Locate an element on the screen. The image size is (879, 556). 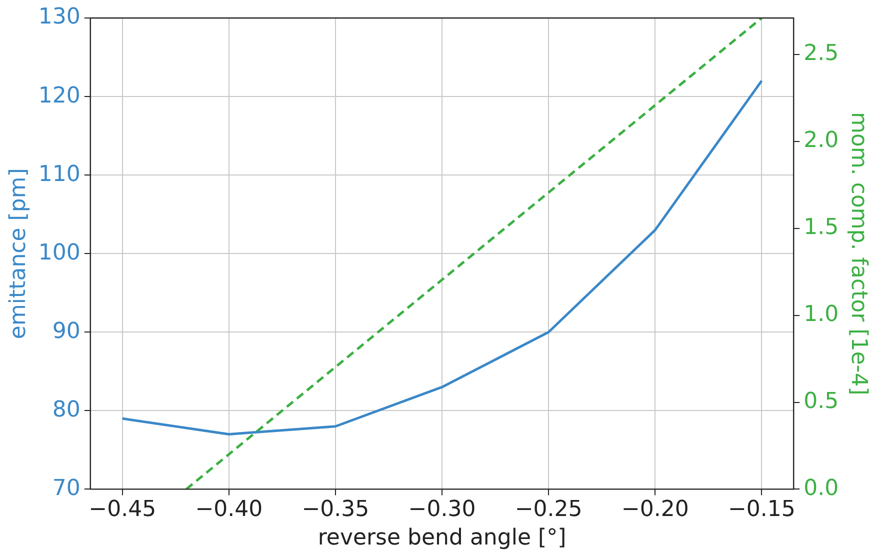
x-tick-label: −0.25 is located at coordinates (548, 509).